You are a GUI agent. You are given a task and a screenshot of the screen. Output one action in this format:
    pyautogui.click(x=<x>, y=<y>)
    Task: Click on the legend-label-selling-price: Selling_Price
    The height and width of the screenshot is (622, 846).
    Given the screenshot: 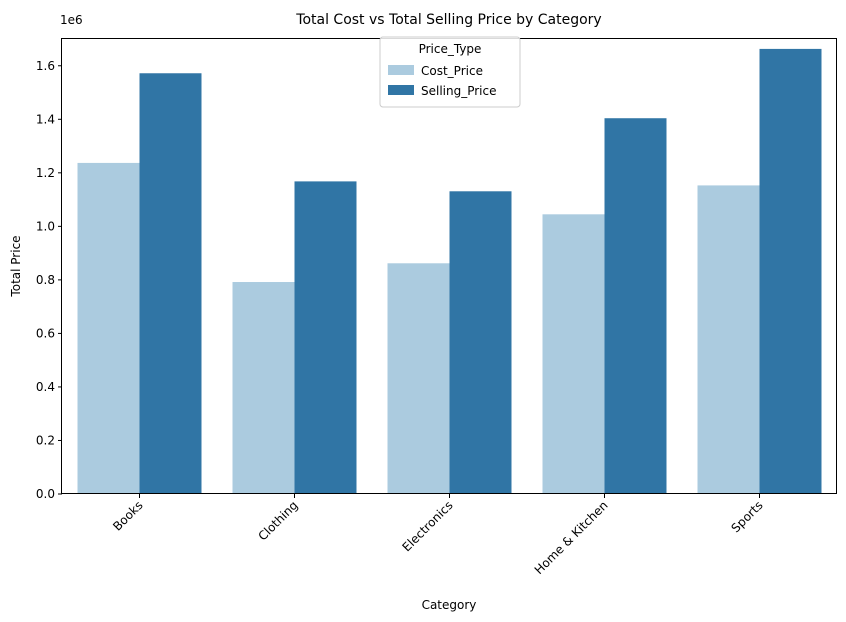 What is the action you would take?
    pyautogui.click(x=459, y=91)
    